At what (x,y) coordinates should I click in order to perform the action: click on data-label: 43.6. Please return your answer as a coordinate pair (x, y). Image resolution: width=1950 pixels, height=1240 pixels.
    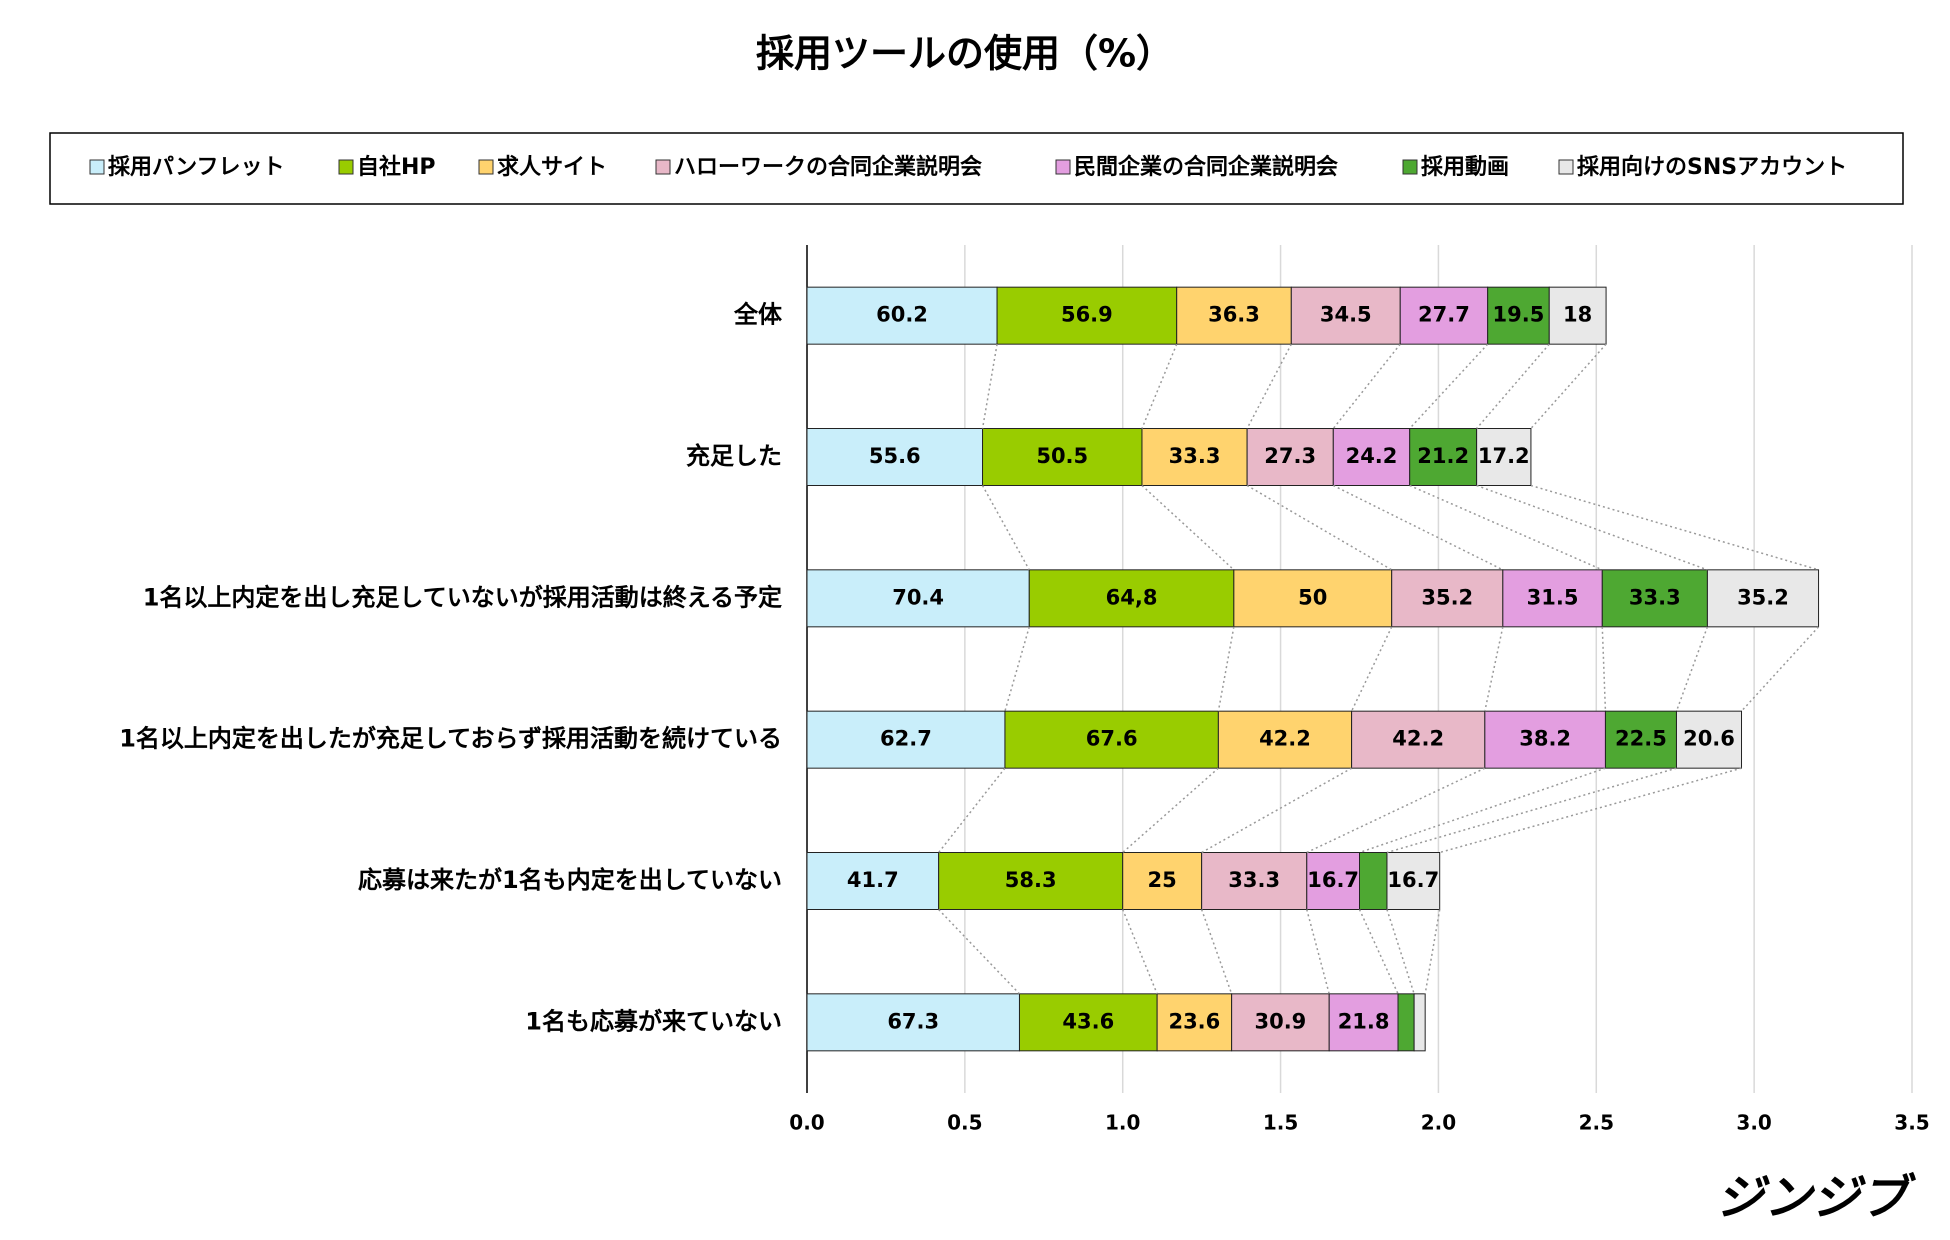
    Looking at the image, I should click on (1088, 1021).